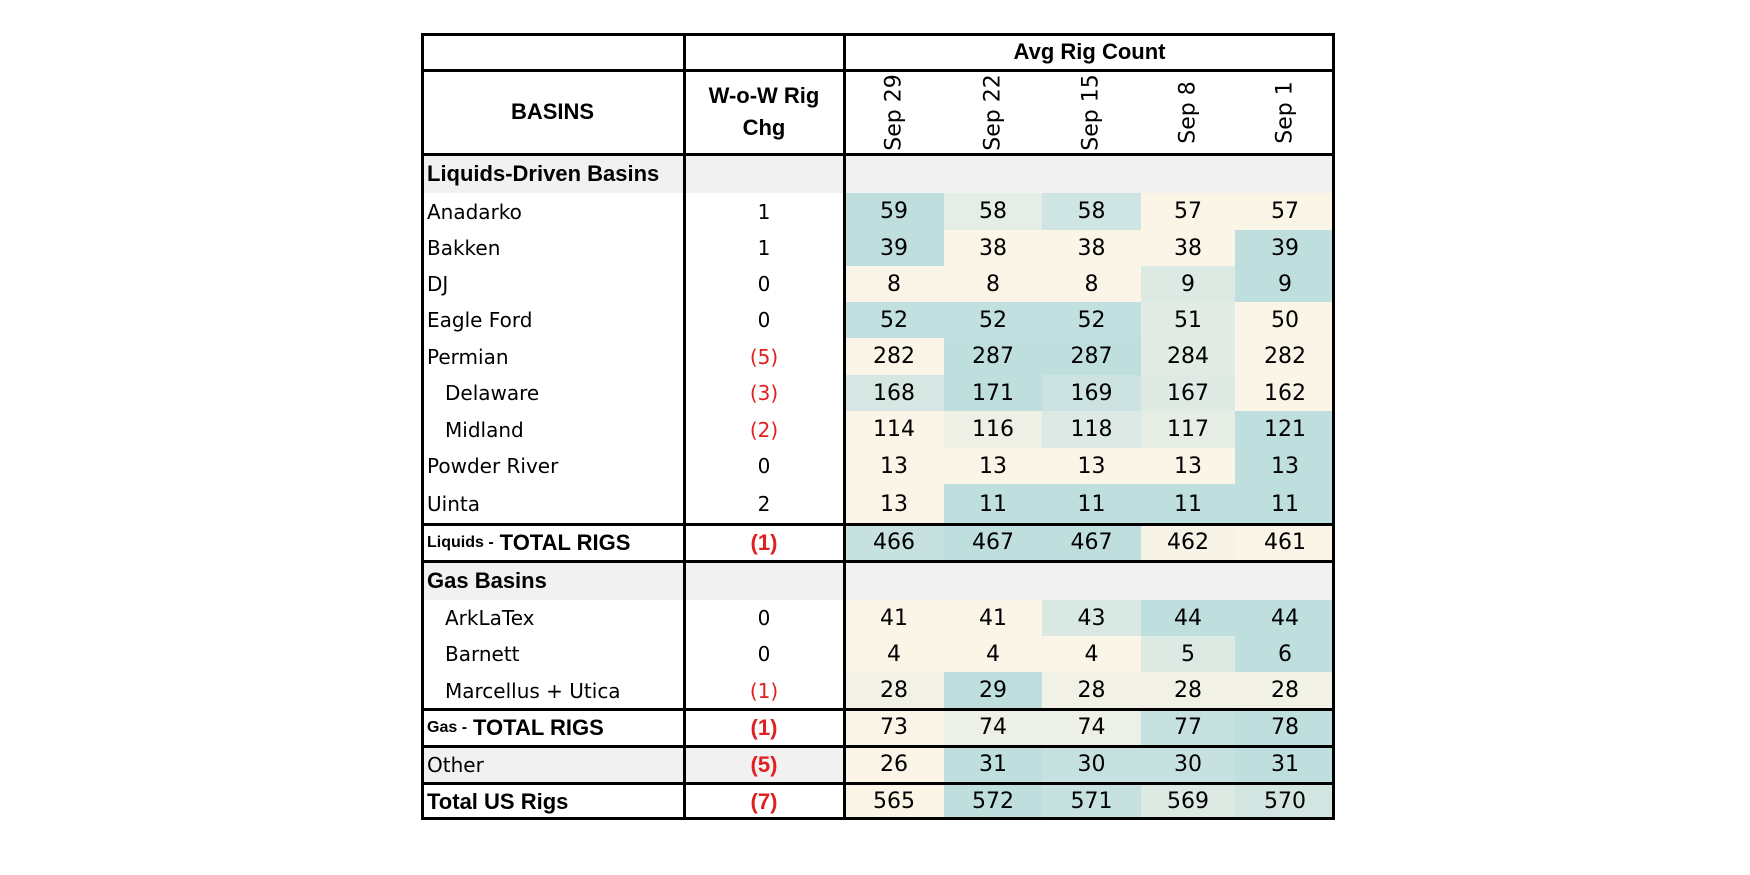  Describe the element at coordinates (894, 690) in the screenshot. I see `basin-value-marcellus-utica-0: 28` at that location.